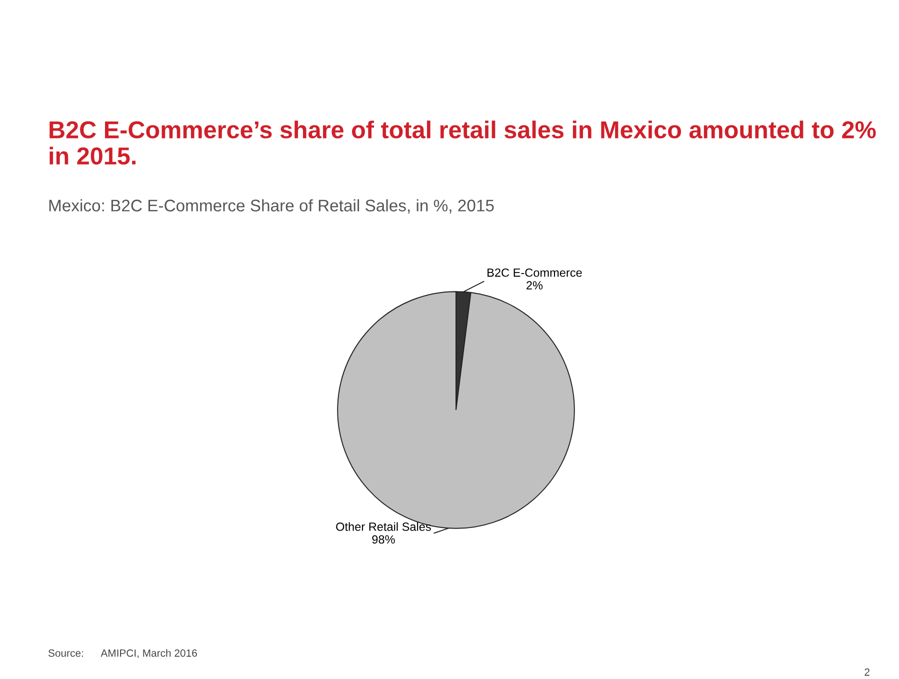  Describe the element at coordinates (535, 272) in the screenshot. I see `slice-label: B2C E-Commerce` at that location.